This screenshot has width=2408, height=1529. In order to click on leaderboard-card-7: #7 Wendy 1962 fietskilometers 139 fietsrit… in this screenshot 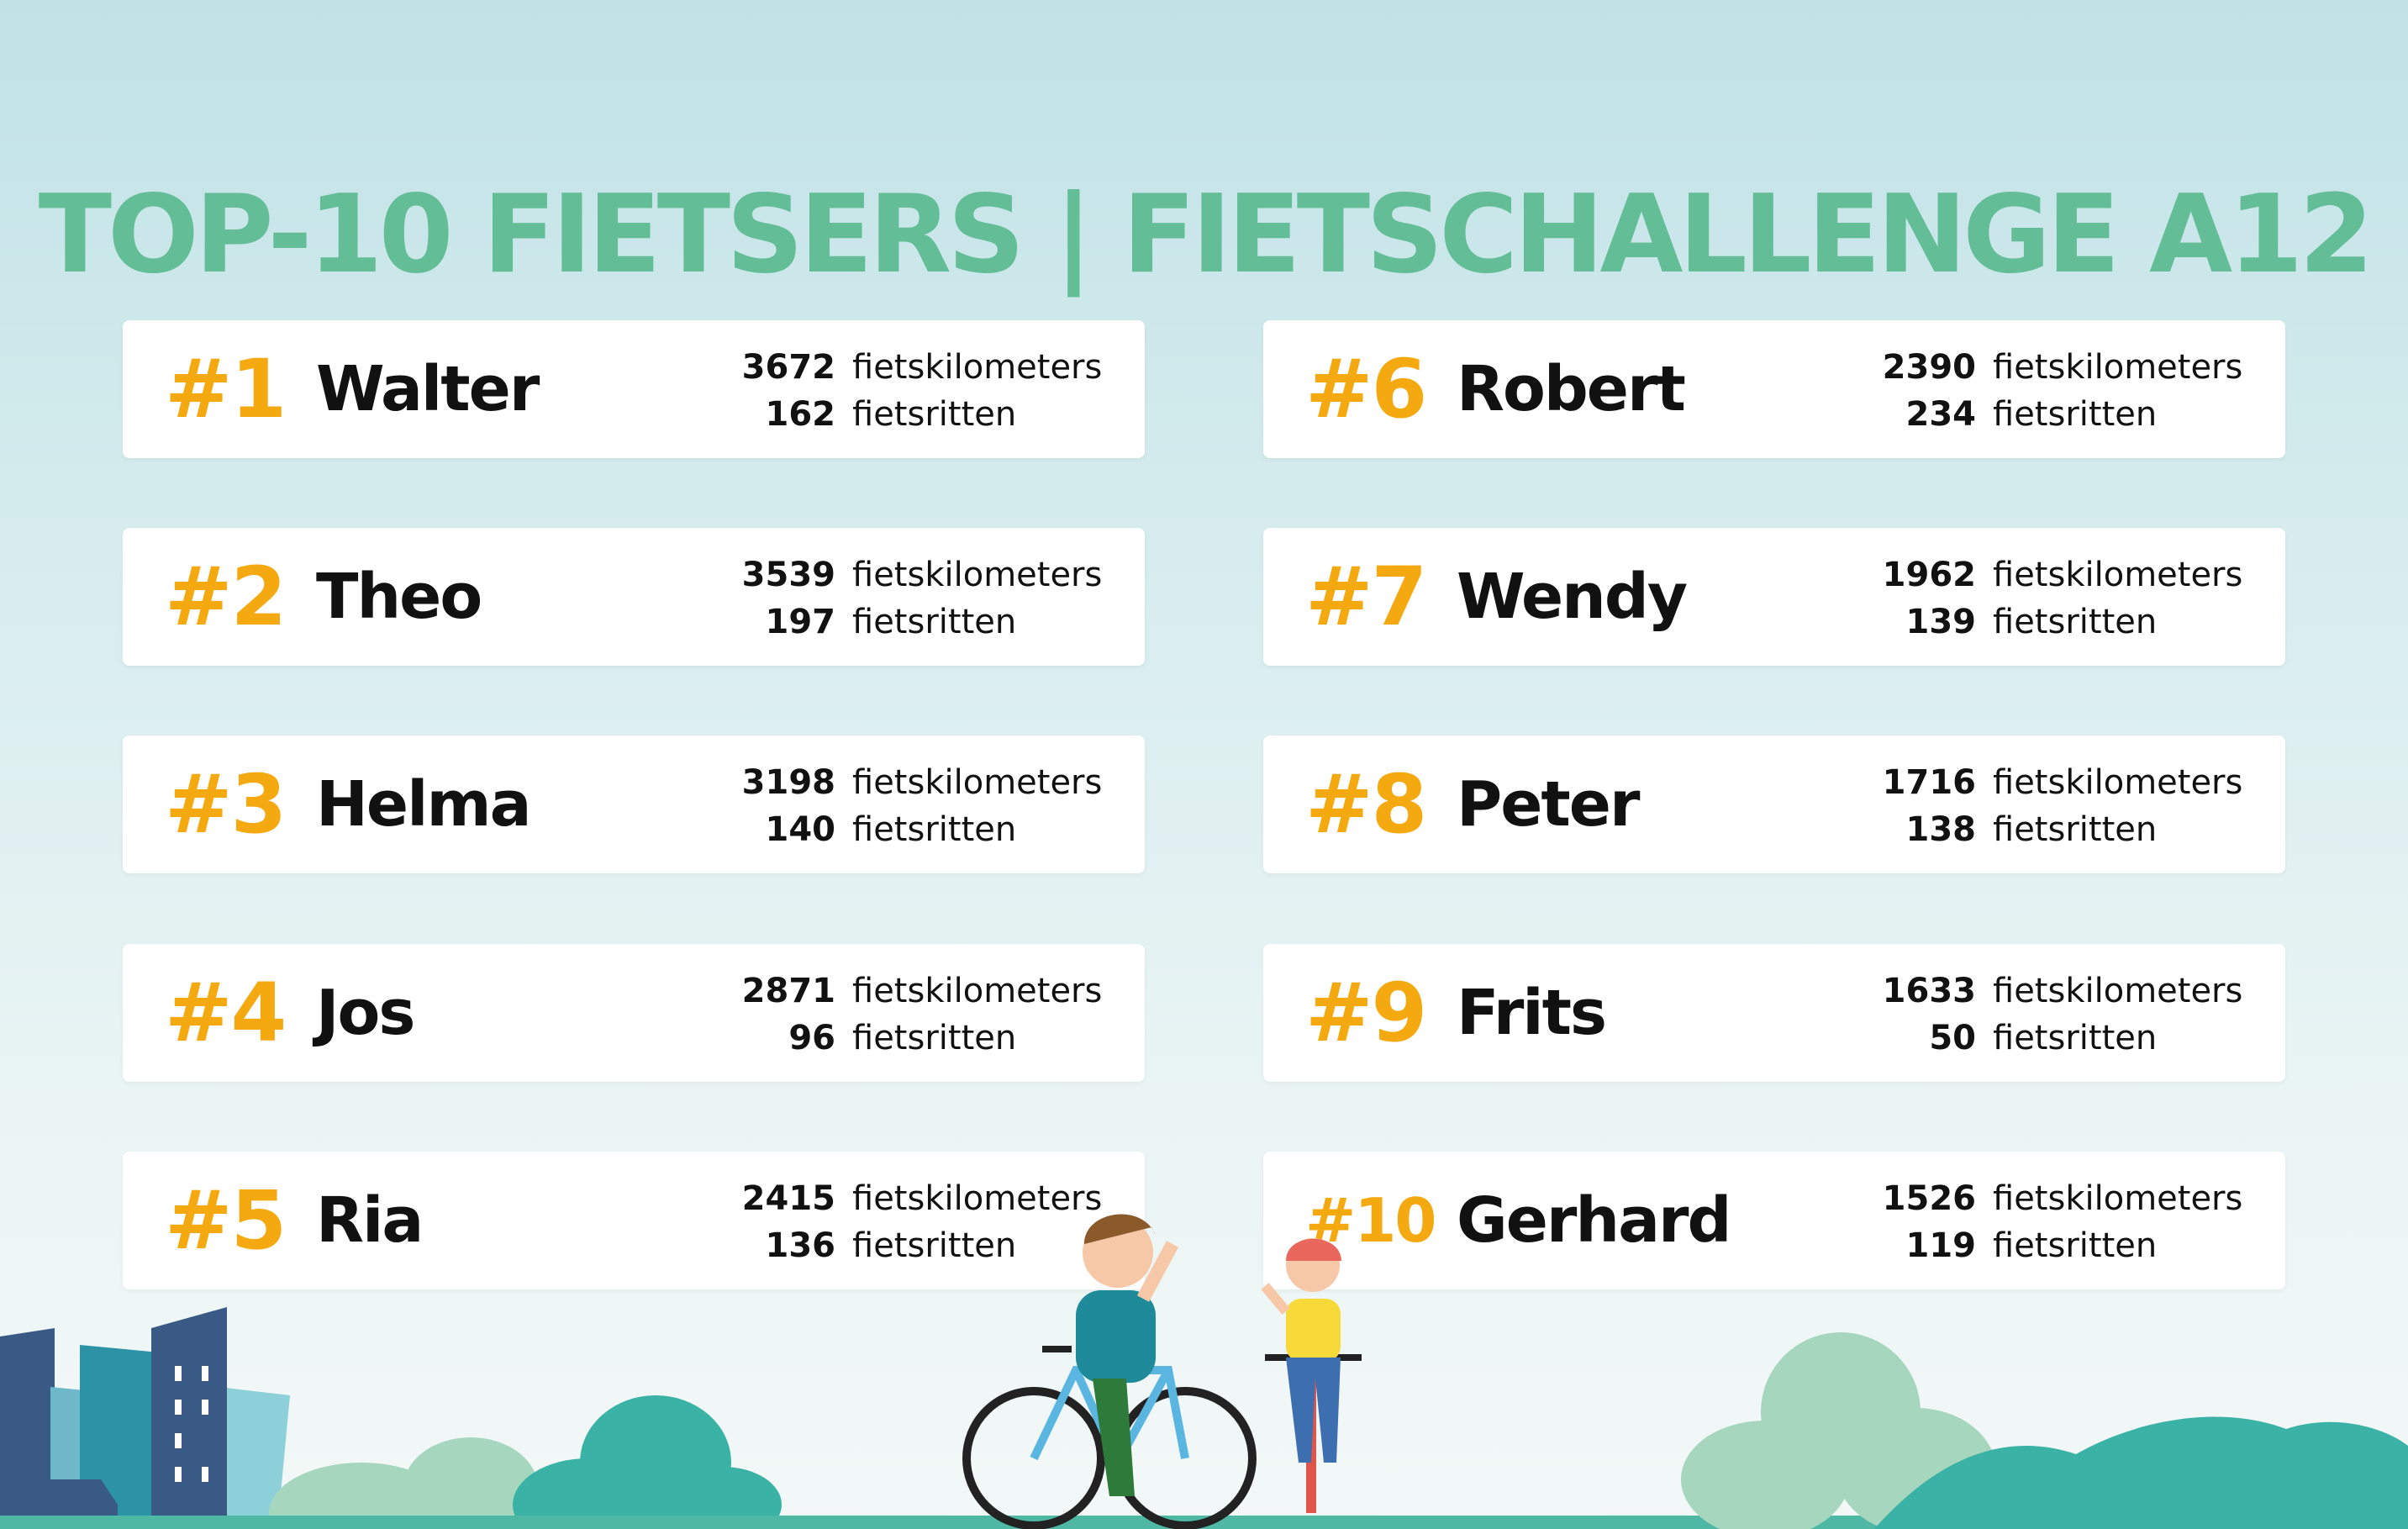, I will do `click(1774, 597)`.